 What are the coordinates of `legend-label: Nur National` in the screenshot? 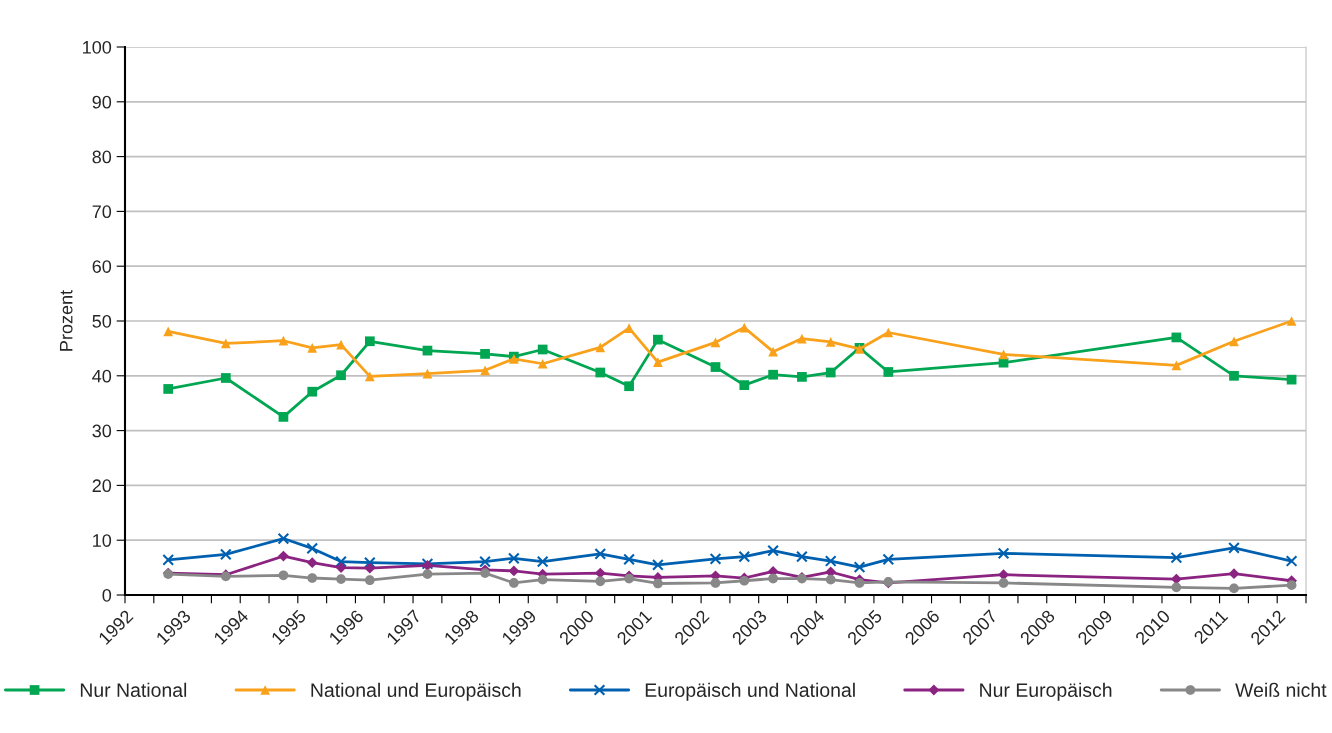 It's located at (133, 689).